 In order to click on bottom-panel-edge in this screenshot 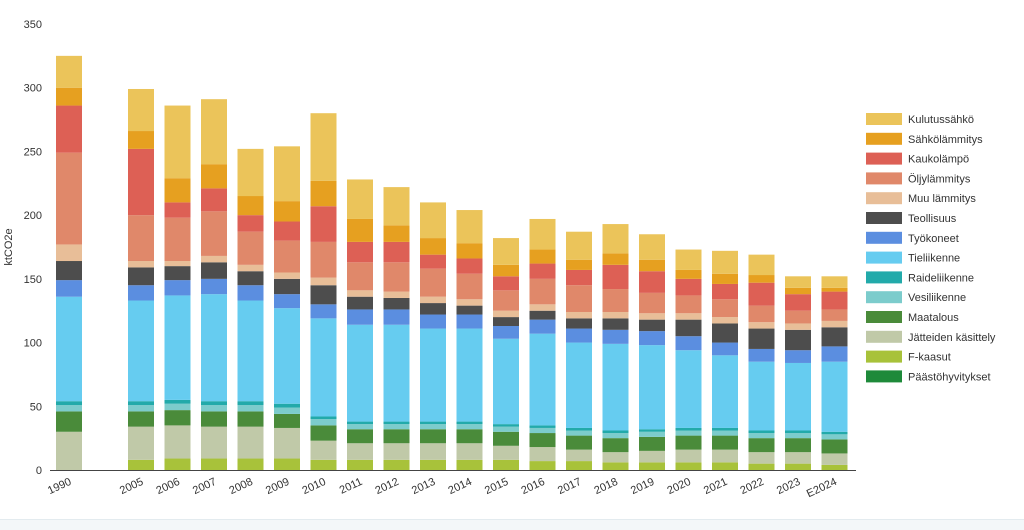, I will do `click(512, 524)`.